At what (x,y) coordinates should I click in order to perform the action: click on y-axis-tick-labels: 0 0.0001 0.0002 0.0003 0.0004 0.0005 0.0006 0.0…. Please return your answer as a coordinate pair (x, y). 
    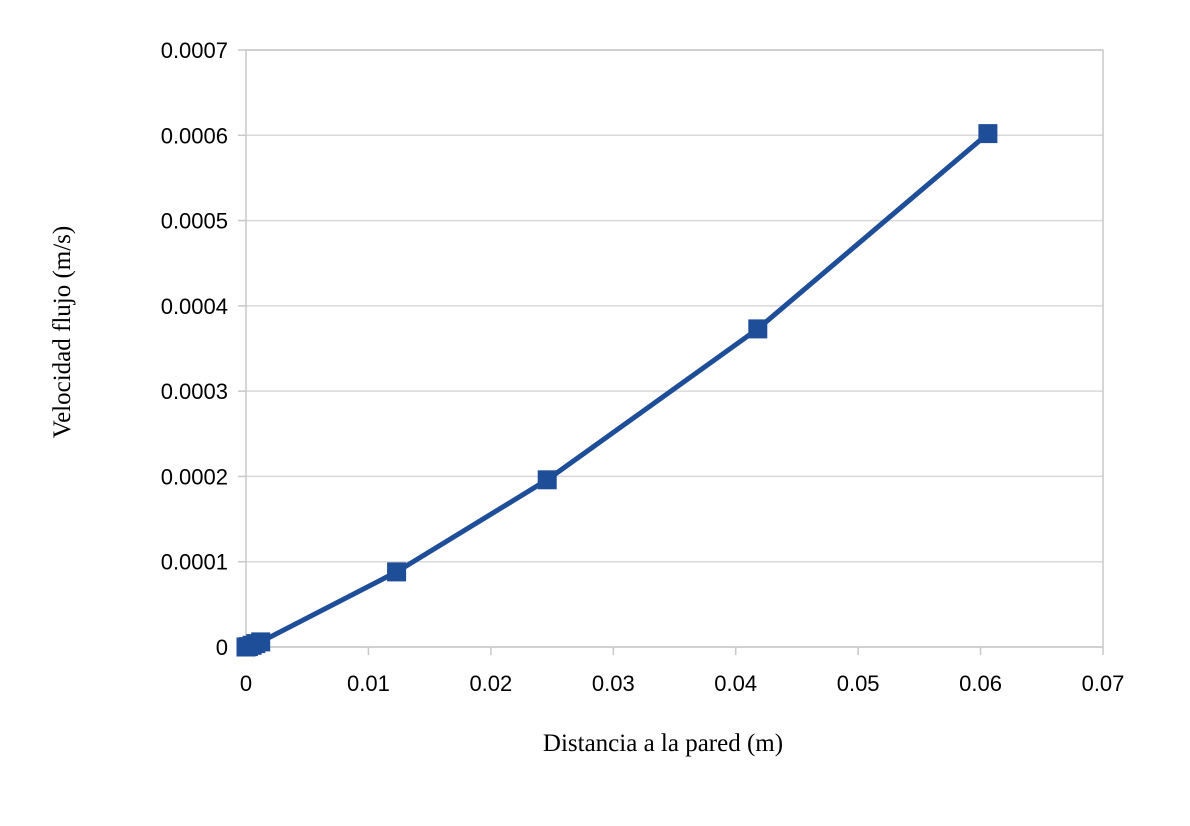
    Looking at the image, I should click on (194, 349).